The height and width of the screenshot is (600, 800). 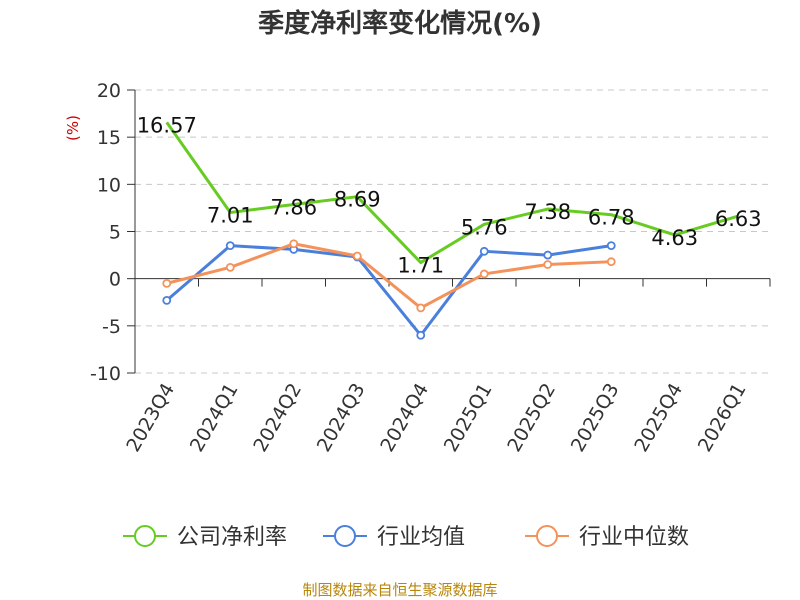 What do you see at coordinates (150, 418) in the screenshot?
I see `x-tick-label: 2023Q4` at bounding box center [150, 418].